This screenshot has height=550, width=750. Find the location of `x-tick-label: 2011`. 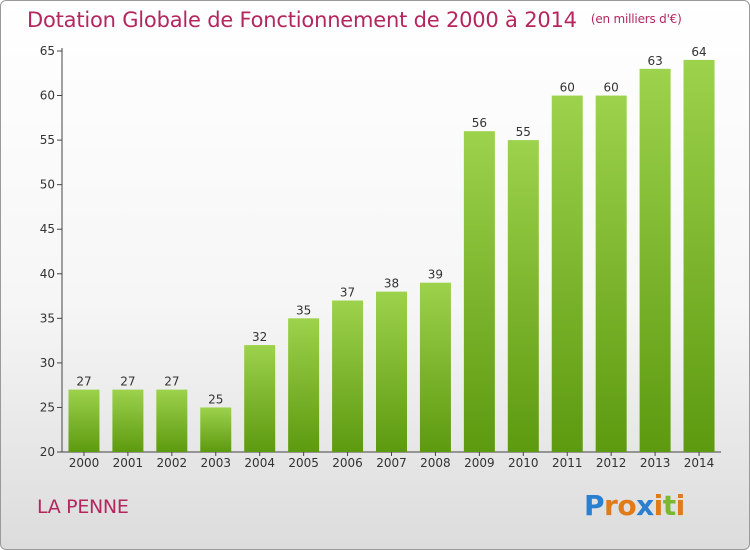

x-tick-label: 2011 is located at coordinates (567, 463).